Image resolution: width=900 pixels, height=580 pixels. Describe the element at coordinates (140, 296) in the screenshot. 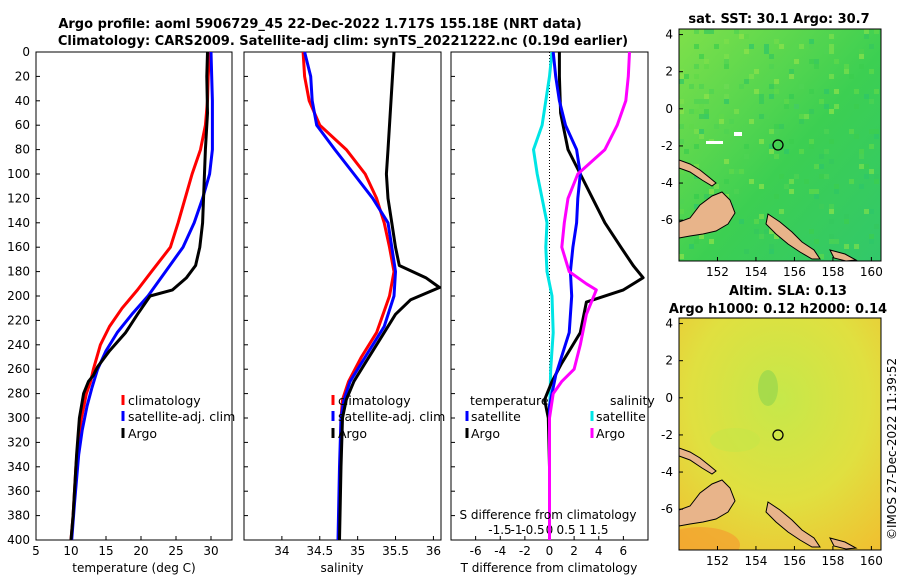

I see `series-line-climatology` at that location.